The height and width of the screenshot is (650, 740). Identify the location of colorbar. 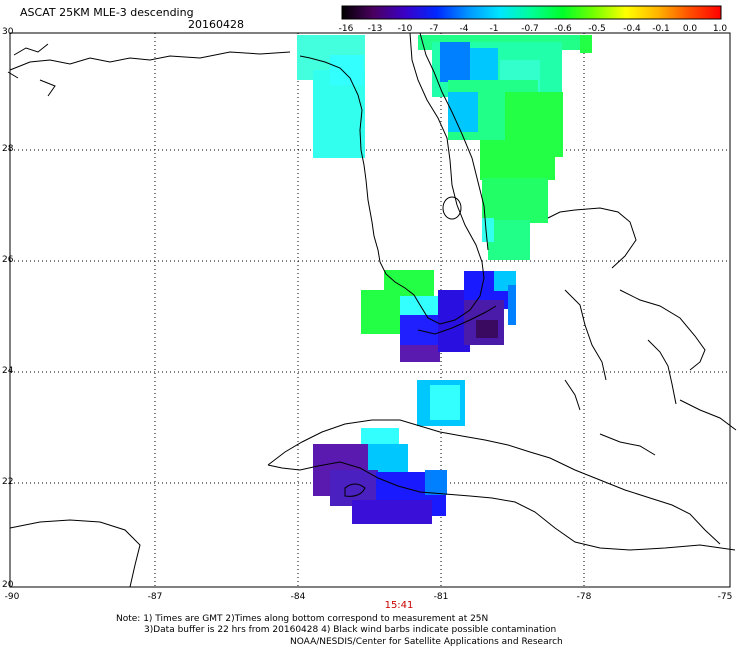
(531, 12).